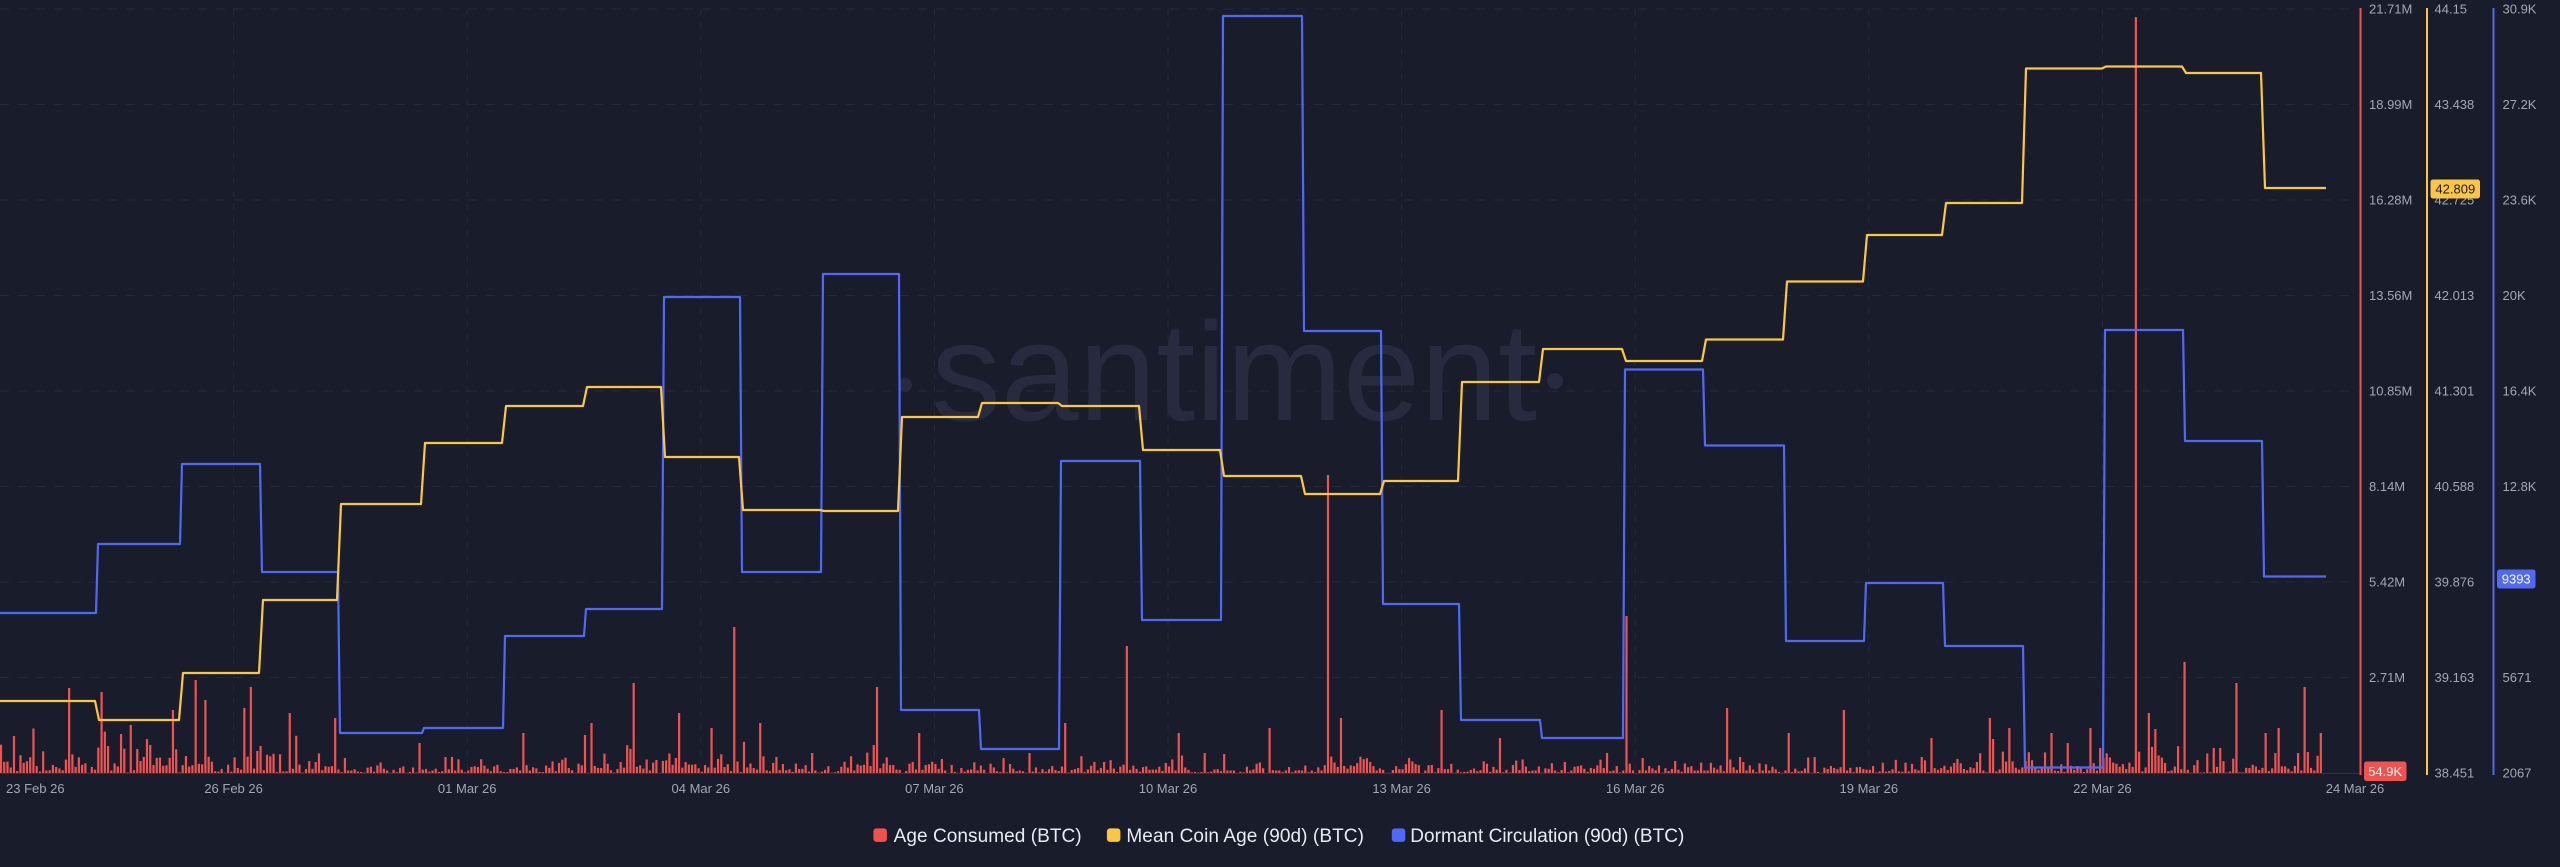  What do you see at coordinates (2390, 9) in the screenshot?
I see `svg-text: 21.71M` at bounding box center [2390, 9].